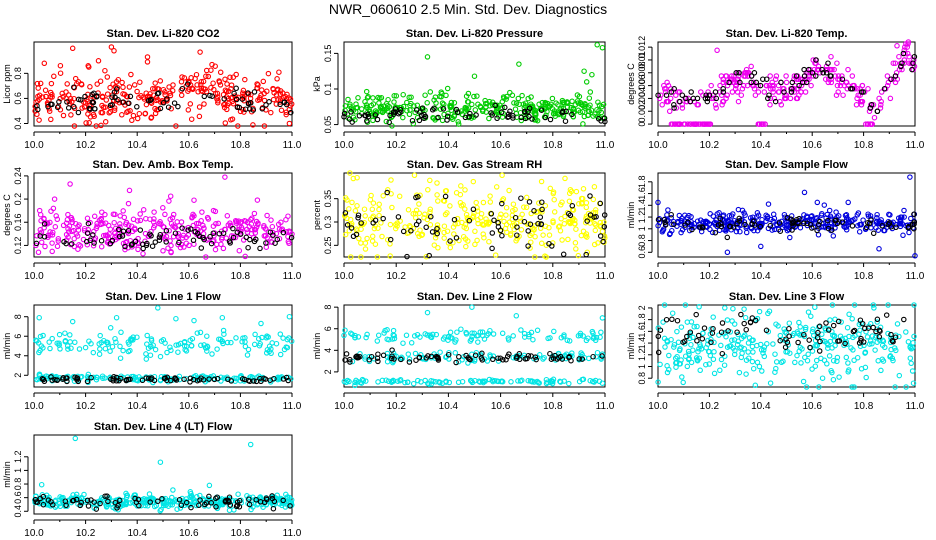 The height and width of the screenshot is (540, 936). What do you see at coordinates (553, 145) in the screenshot?
I see `x-tick-label: 10.8` at bounding box center [553, 145].